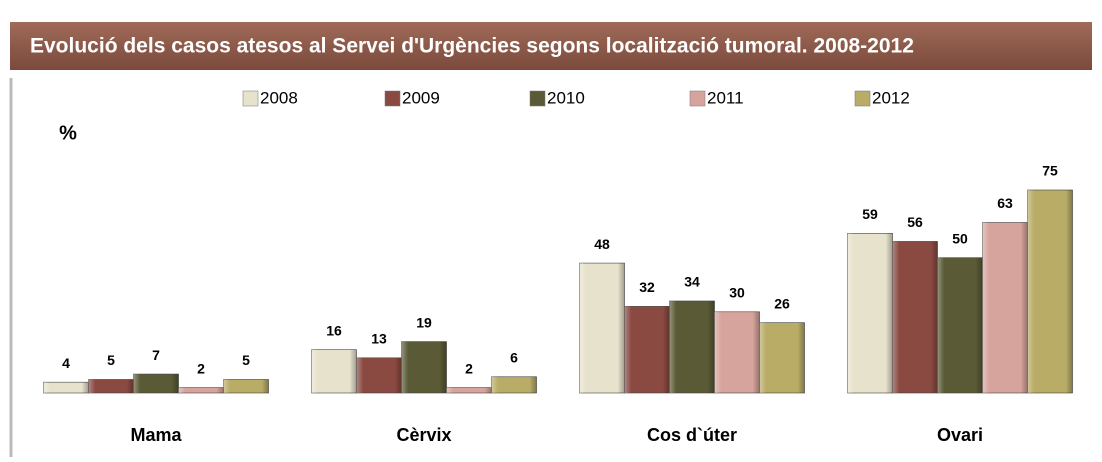  I want to click on value-label: 26, so click(782, 303).